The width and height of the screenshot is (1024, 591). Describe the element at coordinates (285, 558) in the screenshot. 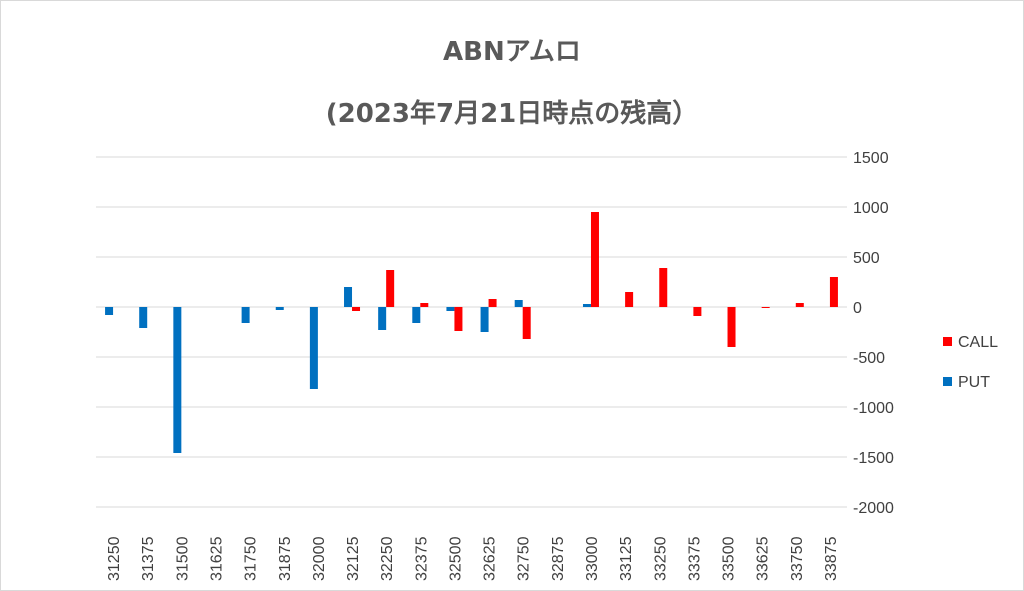

I see `x-tick-label: 31875` at that location.